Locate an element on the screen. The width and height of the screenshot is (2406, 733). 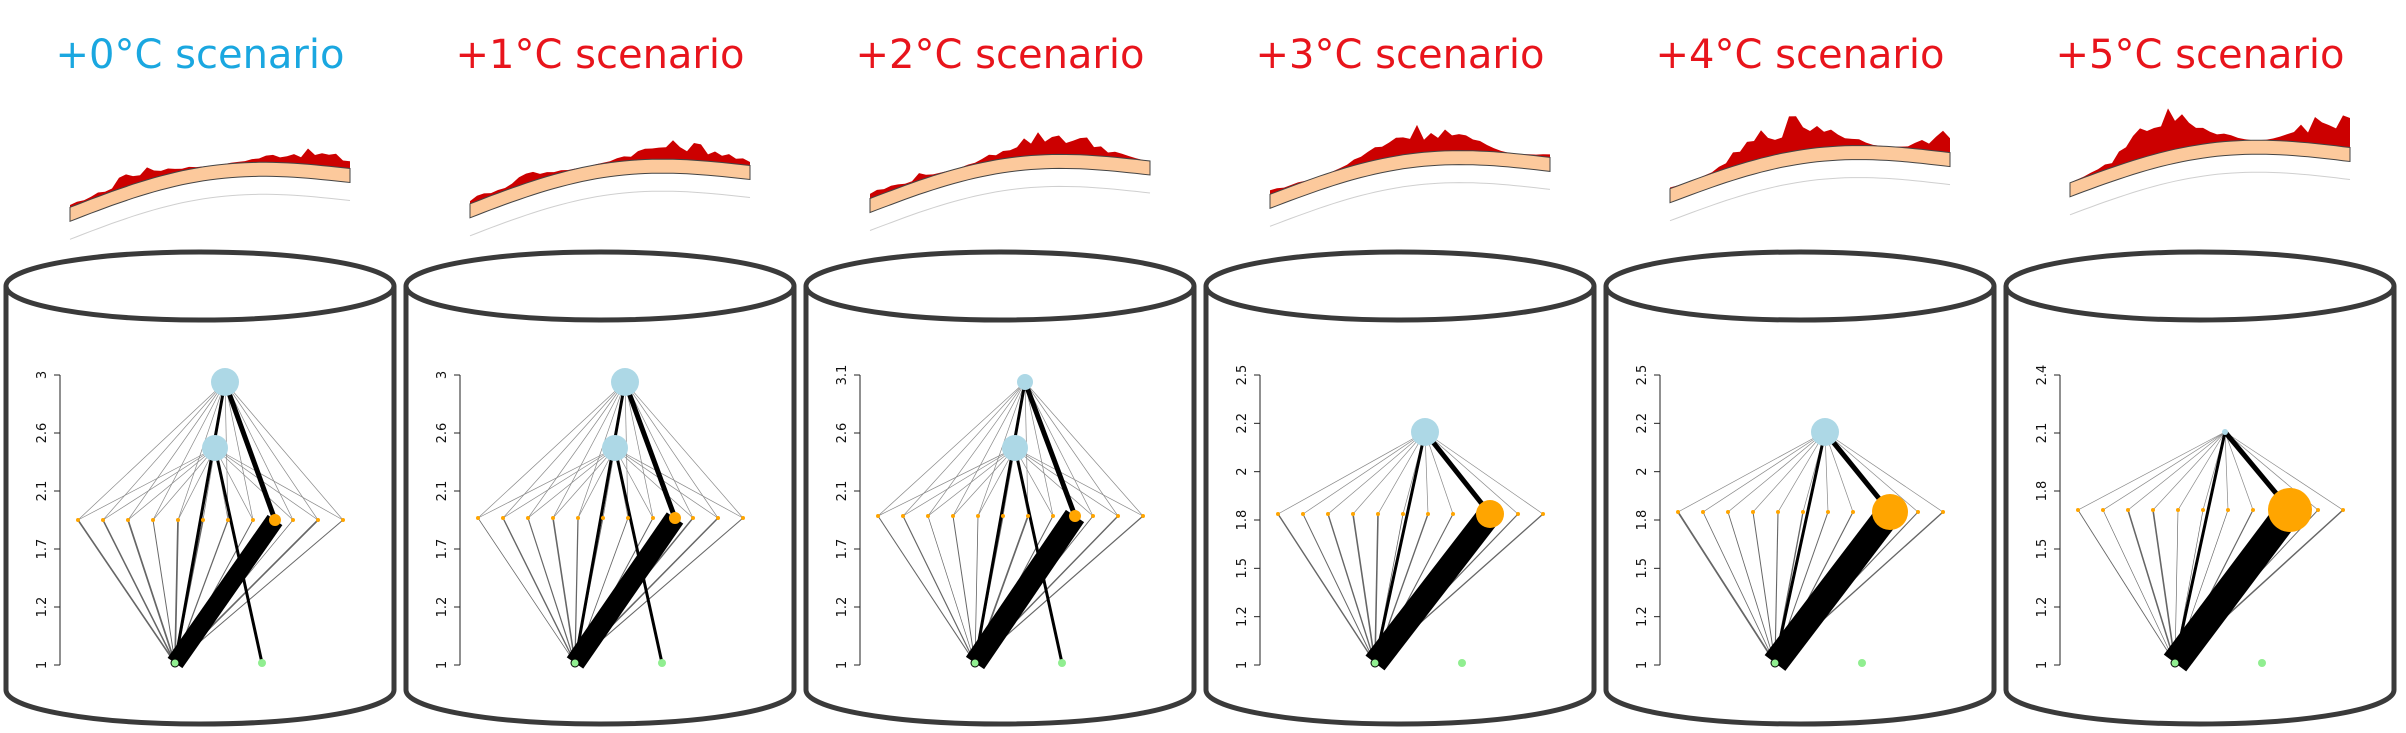
scenario-title: +0°C scenario is located at coordinates (200, 55).